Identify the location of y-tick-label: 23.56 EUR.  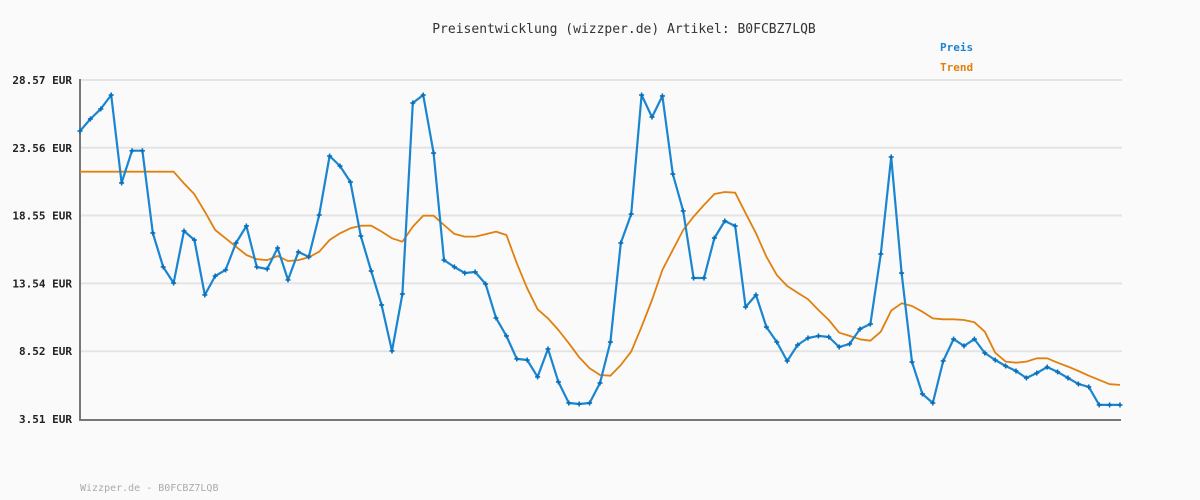
(42, 148).